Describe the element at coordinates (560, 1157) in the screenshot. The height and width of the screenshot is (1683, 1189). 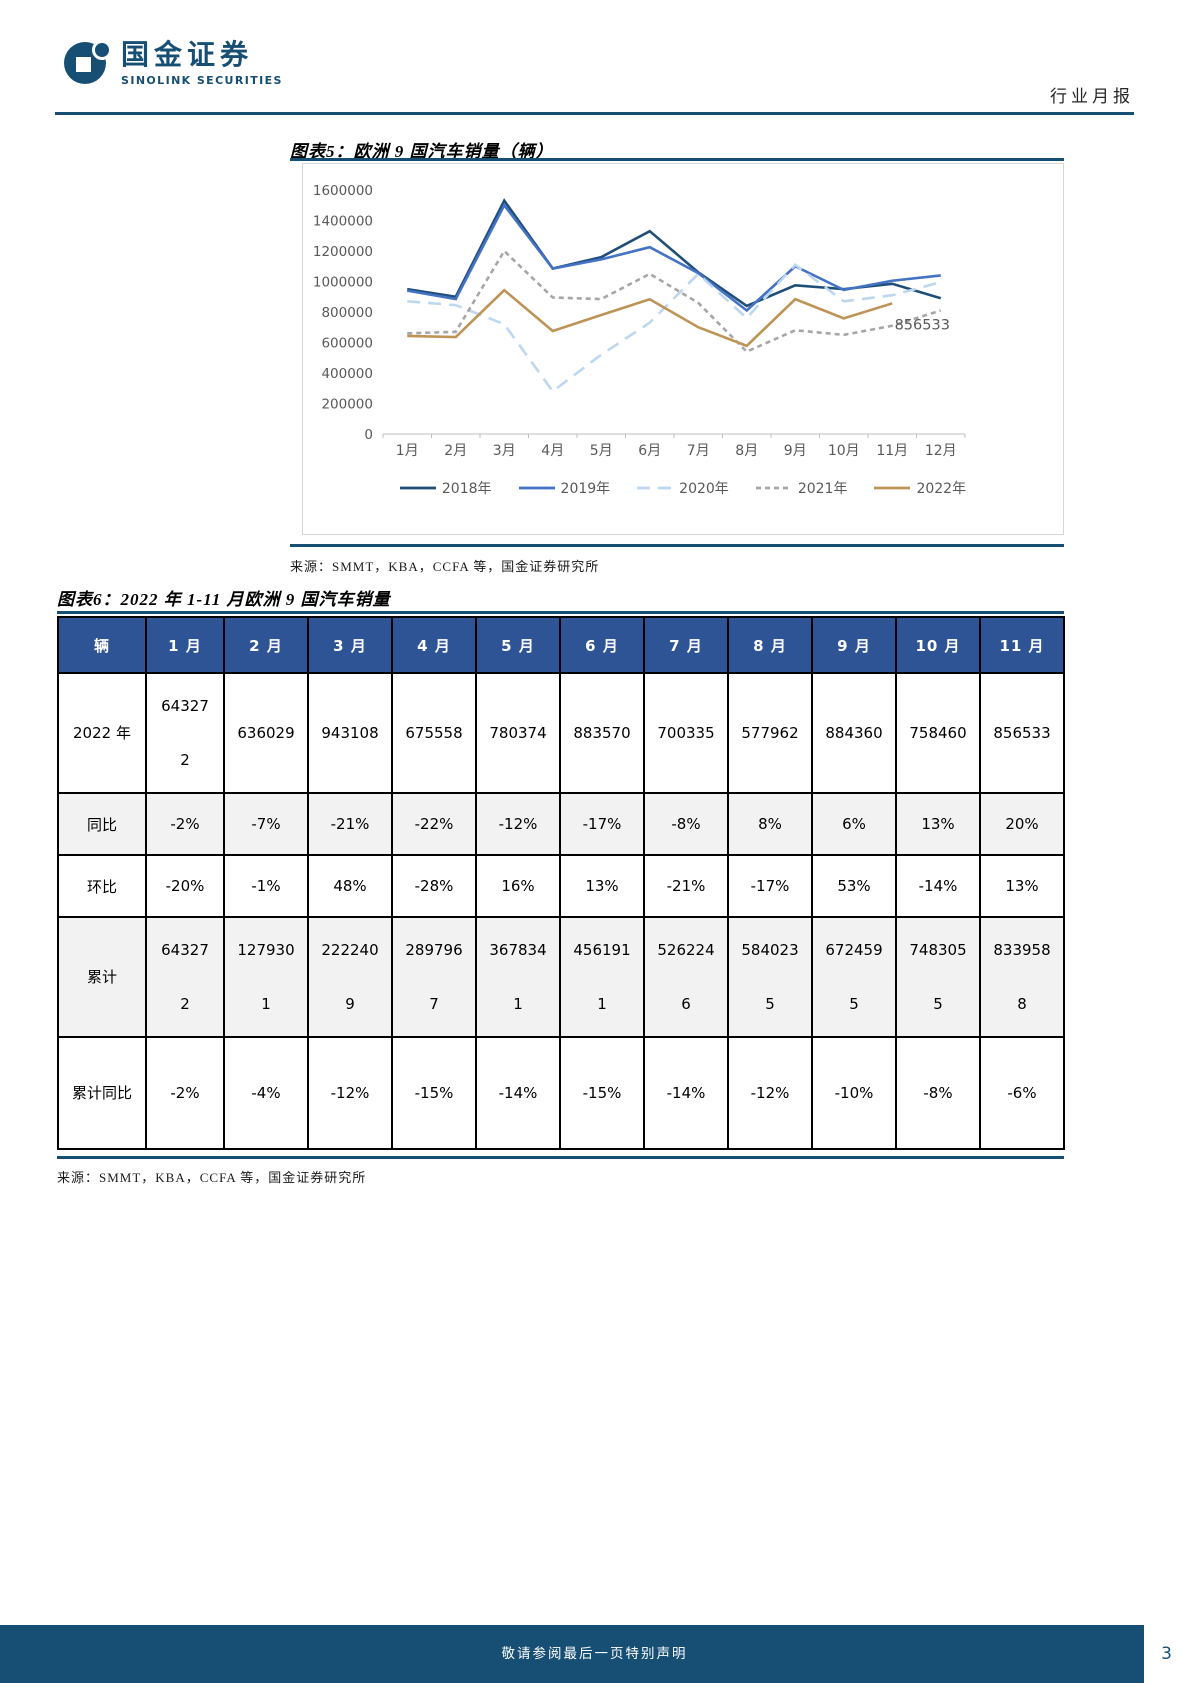
I see `figure6-bottom-rule` at that location.